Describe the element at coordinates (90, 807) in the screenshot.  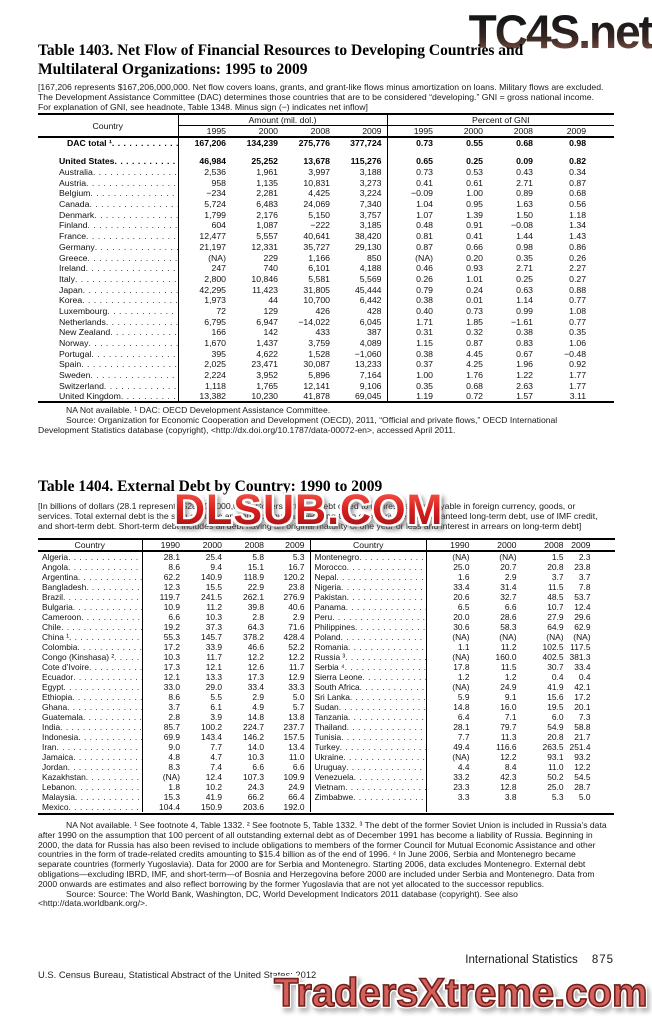
I see `country-cell: Mexico` at that location.